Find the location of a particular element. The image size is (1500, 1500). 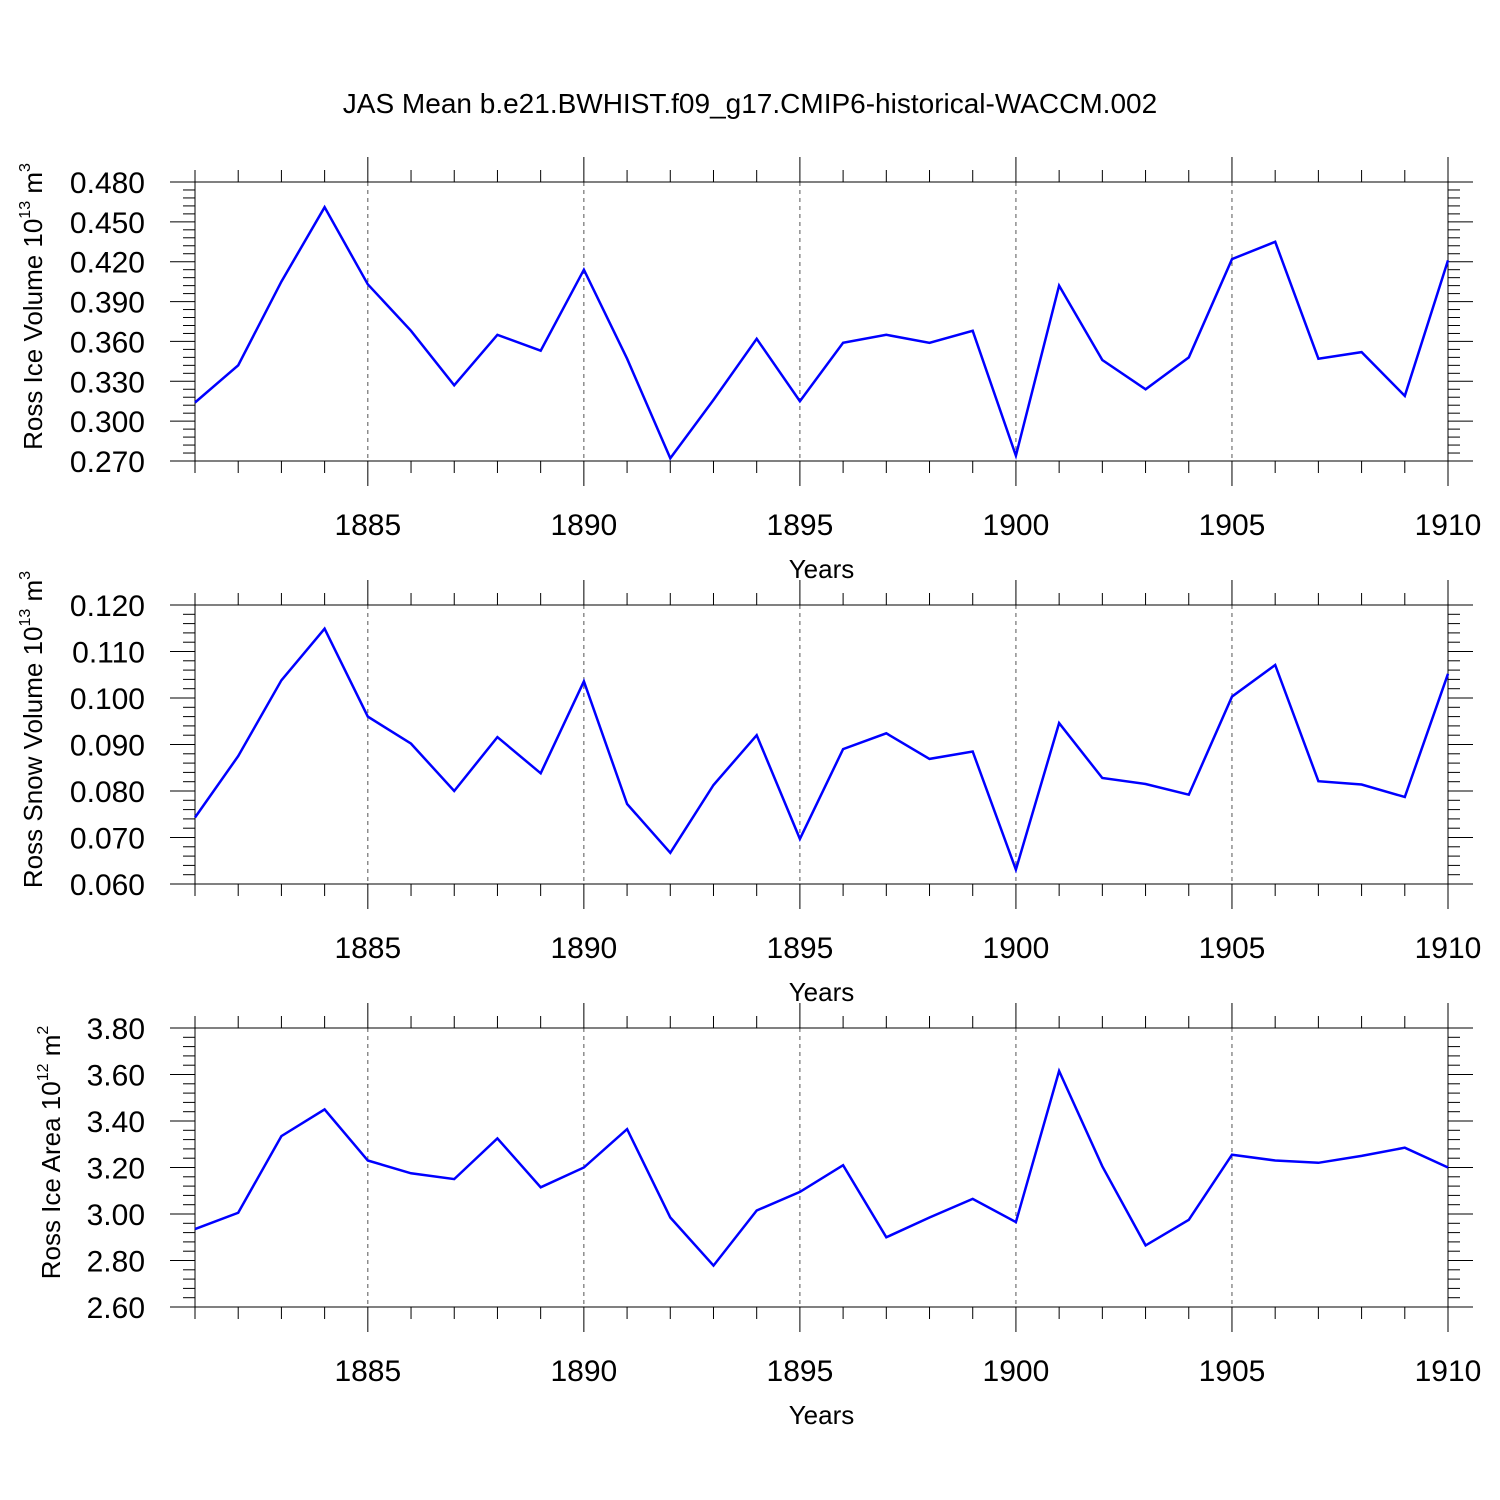

y-tick-label: 0.080 is located at coordinates (107, 792).